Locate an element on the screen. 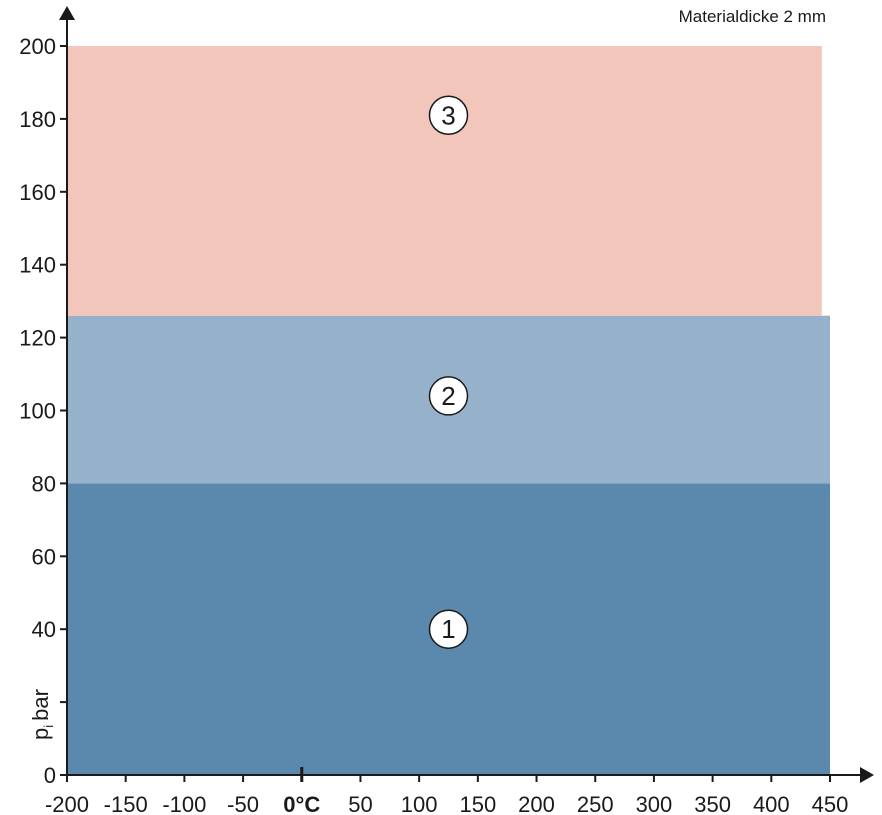 This screenshot has height=815, width=882. material-note: Materialdicke 2 mm is located at coordinates (752, 16).